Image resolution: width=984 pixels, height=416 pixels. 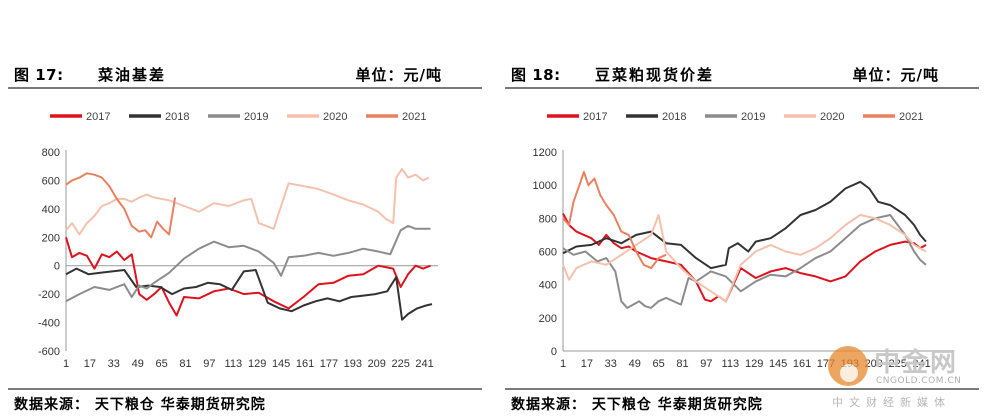 I want to click on y-tick-label: -400, so click(x=49, y=324).